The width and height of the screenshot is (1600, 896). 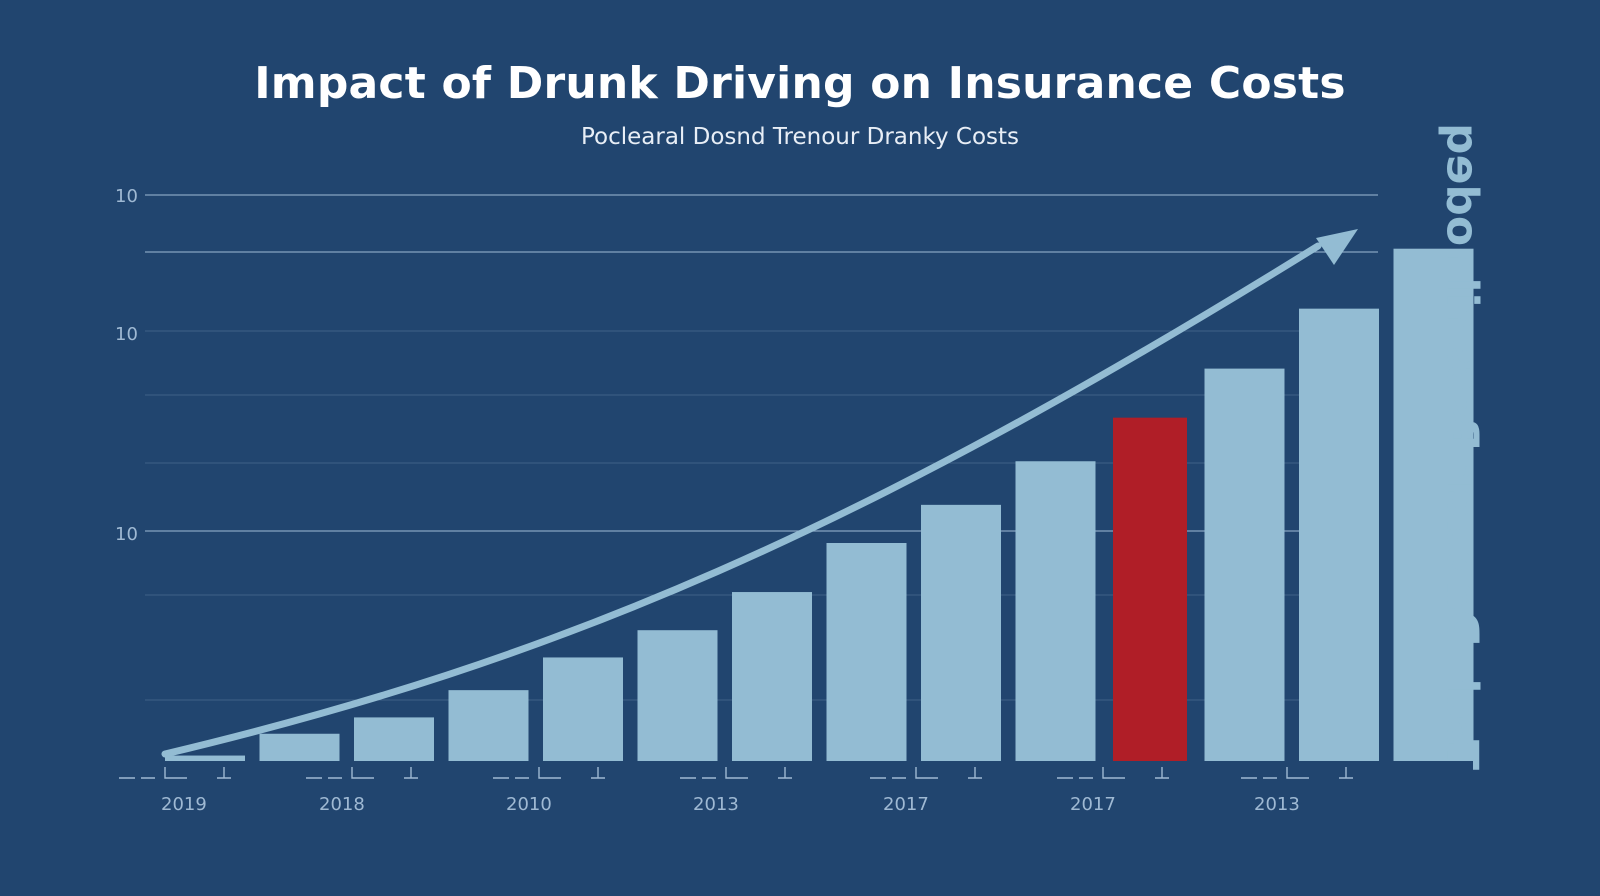 I want to click on x-tick-label: 2010, so click(x=529, y=804).